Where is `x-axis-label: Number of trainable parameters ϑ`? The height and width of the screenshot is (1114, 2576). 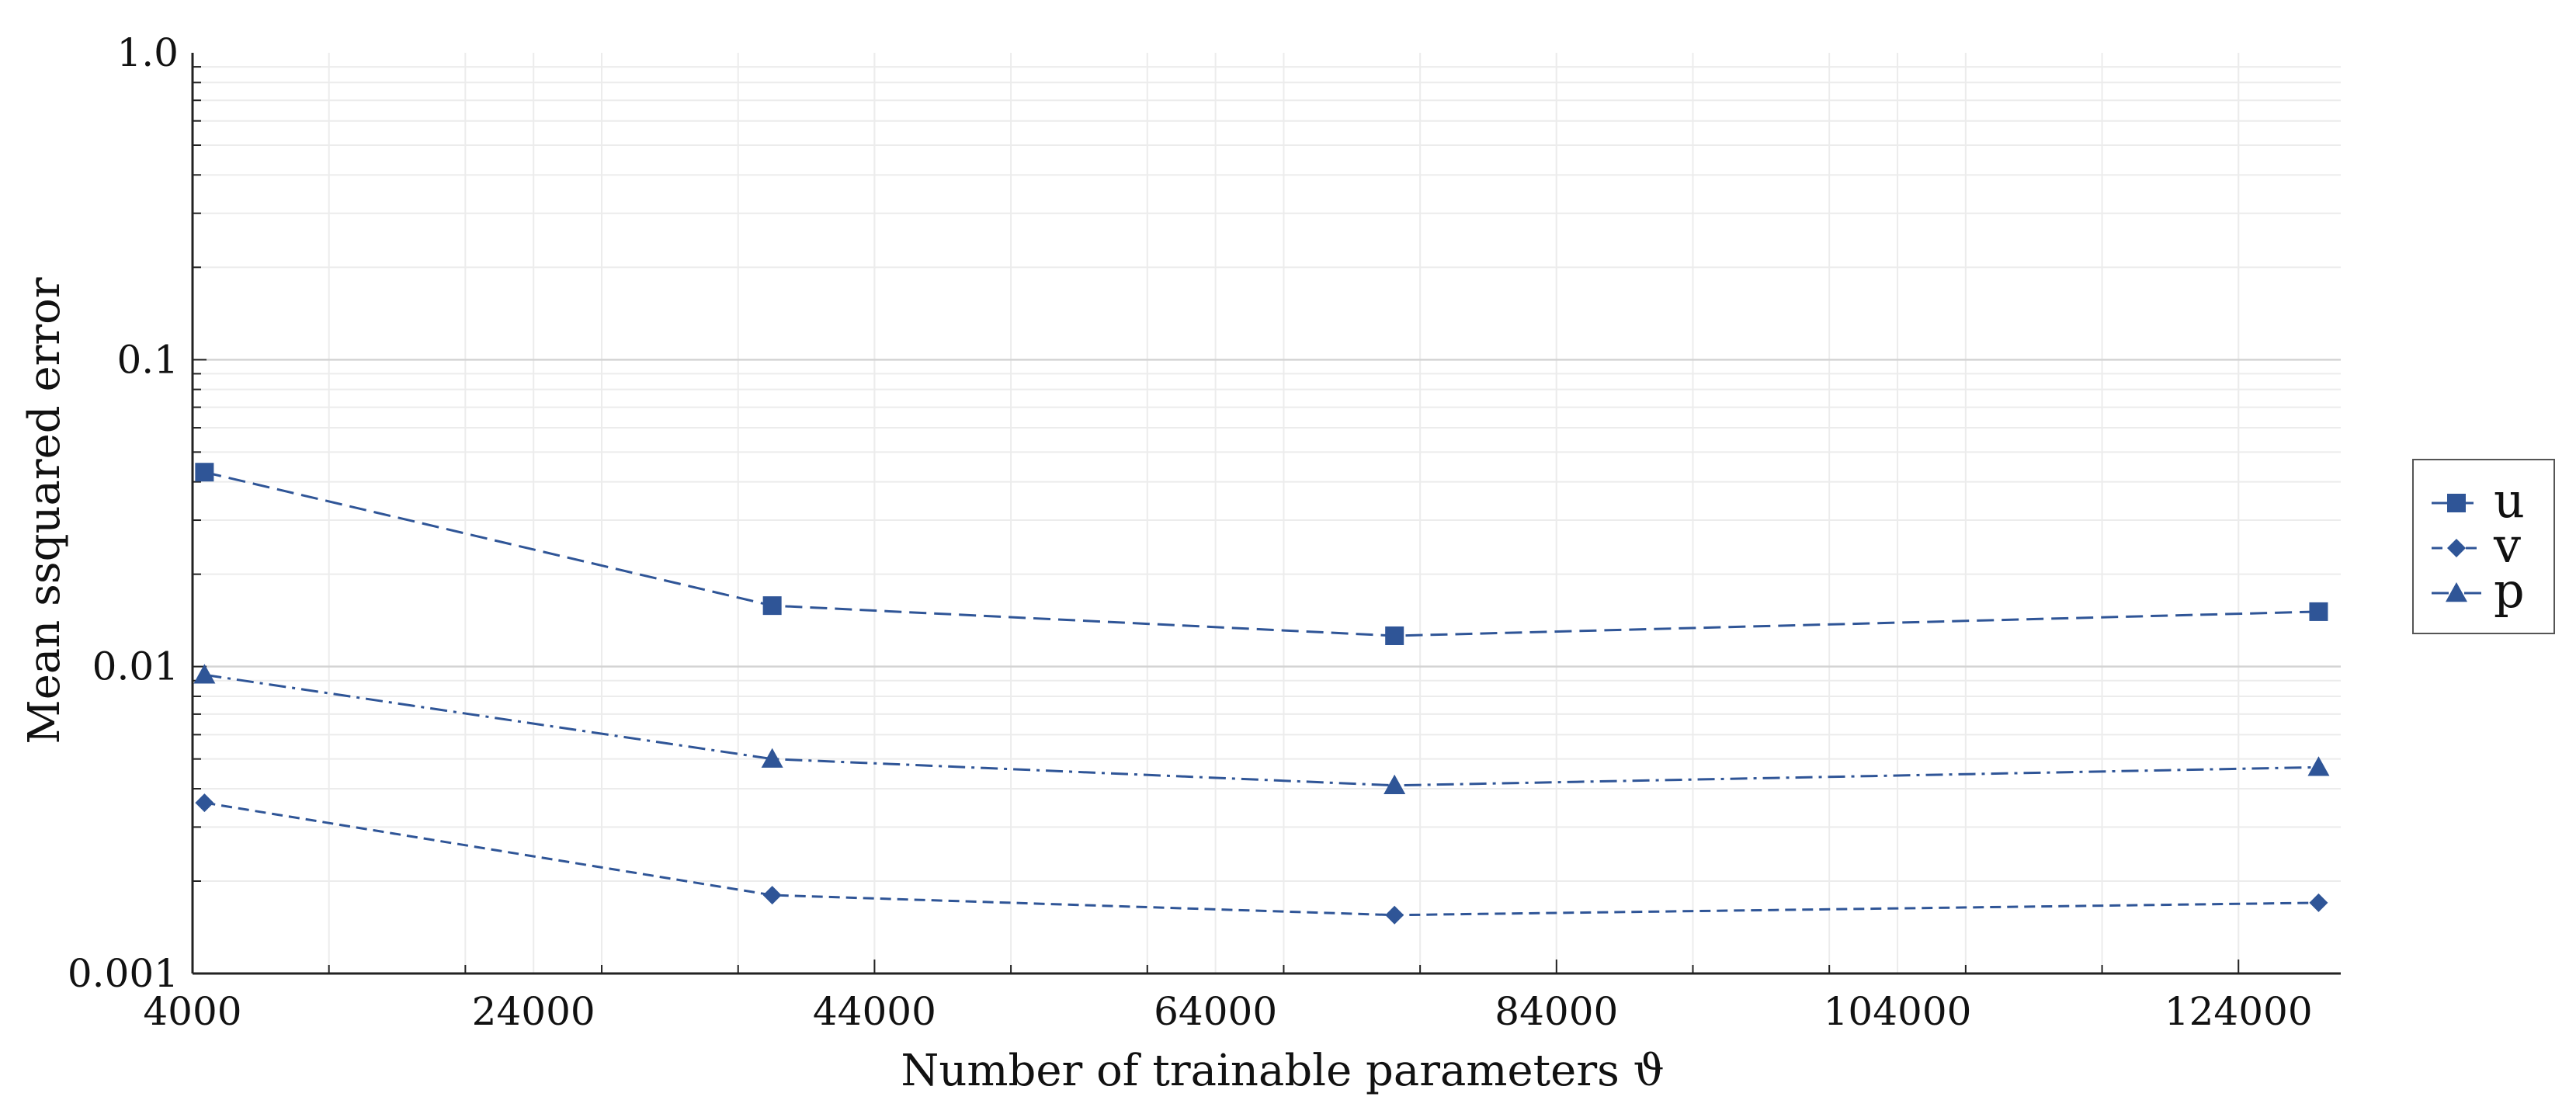
x-axis-label: Number of trainable parameters ϑ is located at coordinates (1282, 1071).